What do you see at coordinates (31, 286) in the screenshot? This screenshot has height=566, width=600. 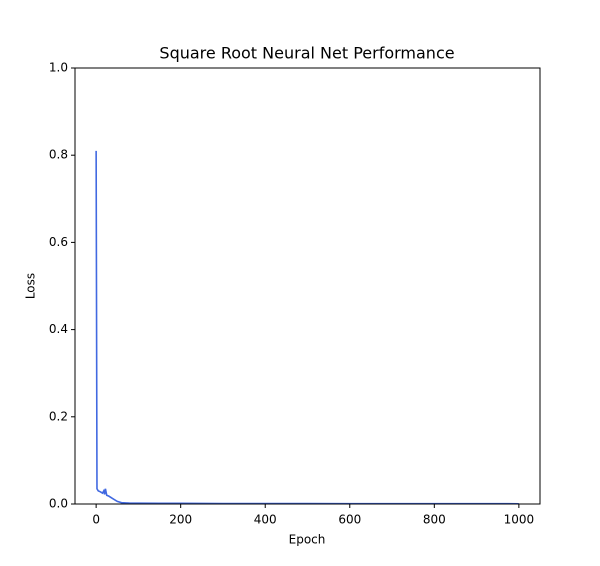 I see `y-axis-label: Loss` at bounding box center [31, 286].